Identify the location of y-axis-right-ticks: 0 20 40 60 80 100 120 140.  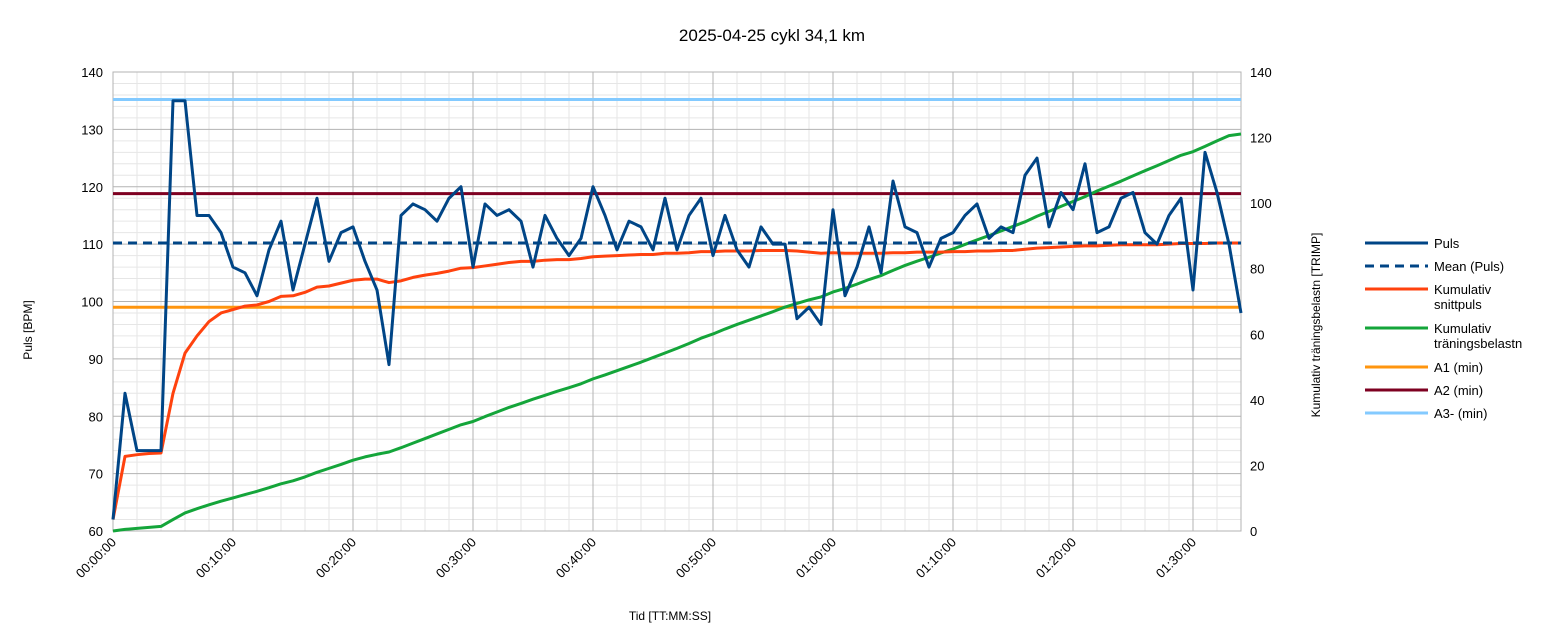
(1261, 302).